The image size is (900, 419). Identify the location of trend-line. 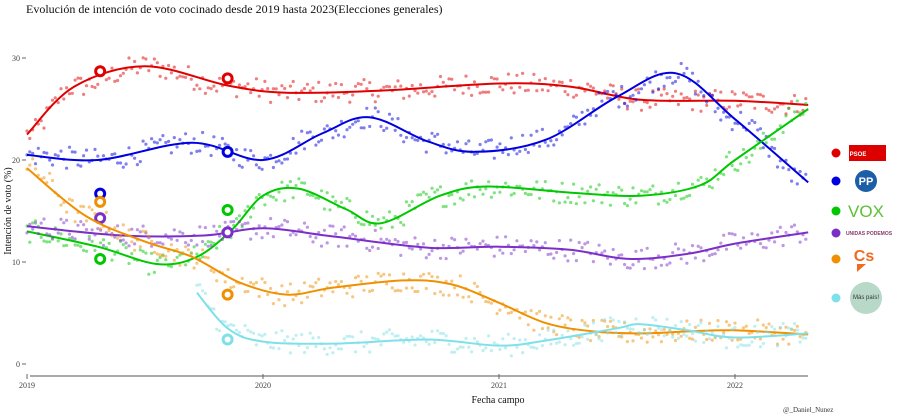
(417, 242).